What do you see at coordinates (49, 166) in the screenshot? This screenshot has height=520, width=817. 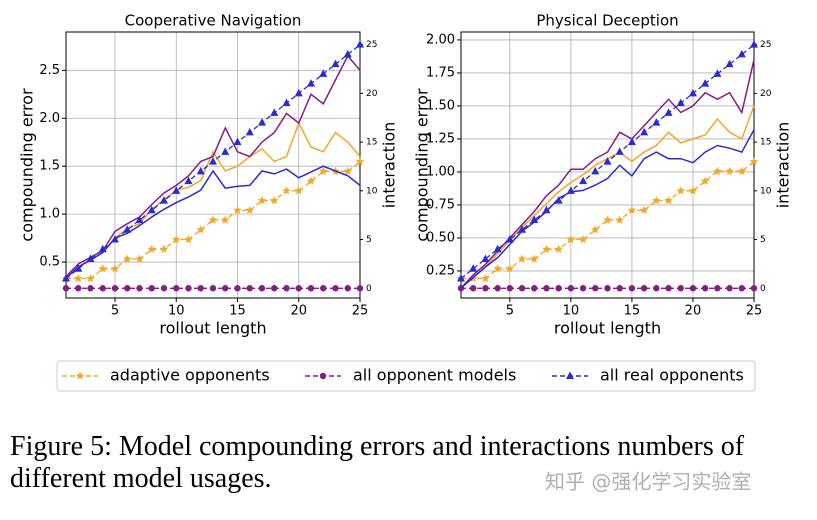 I see `y-tick-label: 1.5` at bounding box center [49, 166].